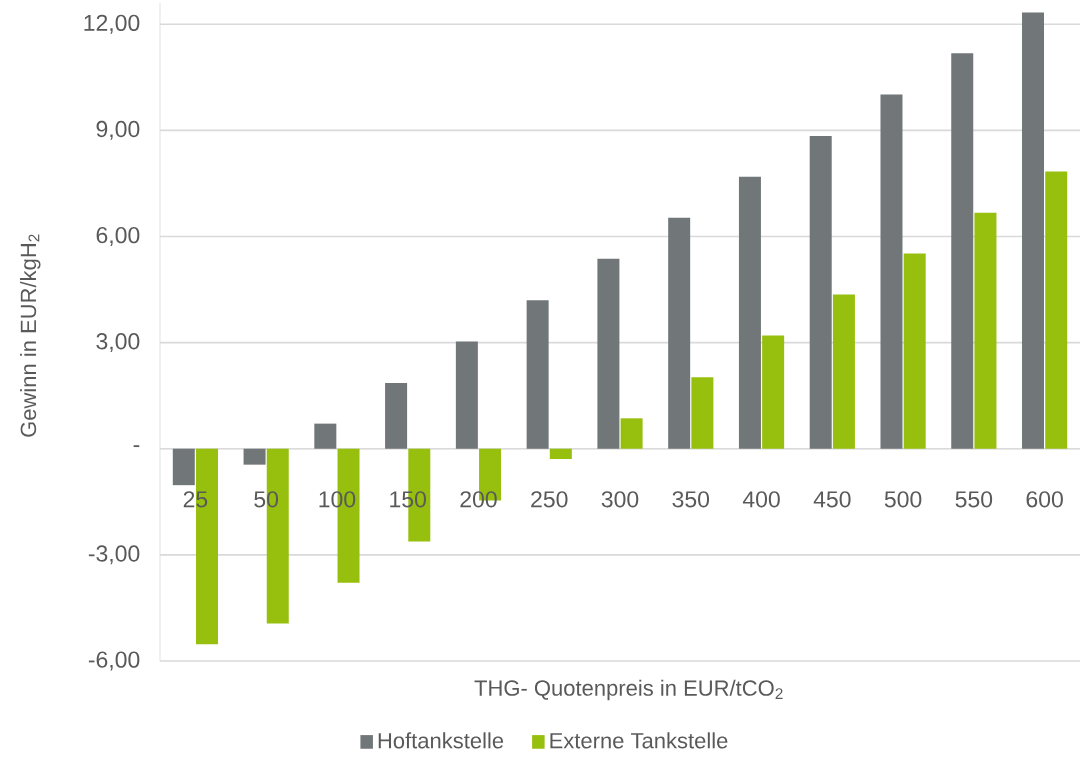  I want to click on x-tick-label: 450, so click(832, 499).